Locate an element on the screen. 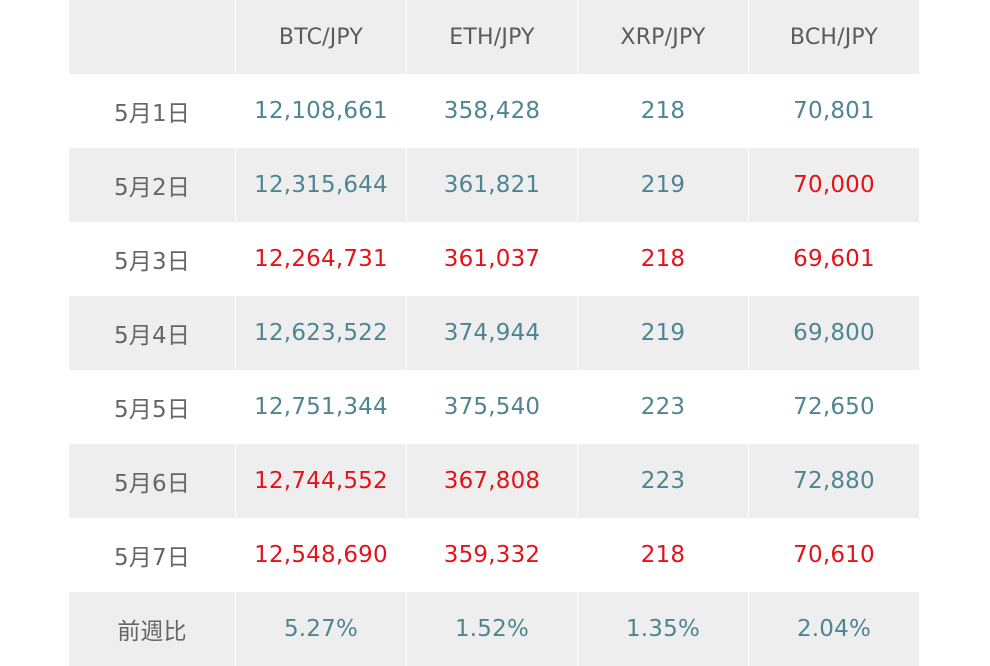 This screenshot has width=990, height=666. bch-price-cell: 70,801 is located at coordinates (834, 111).